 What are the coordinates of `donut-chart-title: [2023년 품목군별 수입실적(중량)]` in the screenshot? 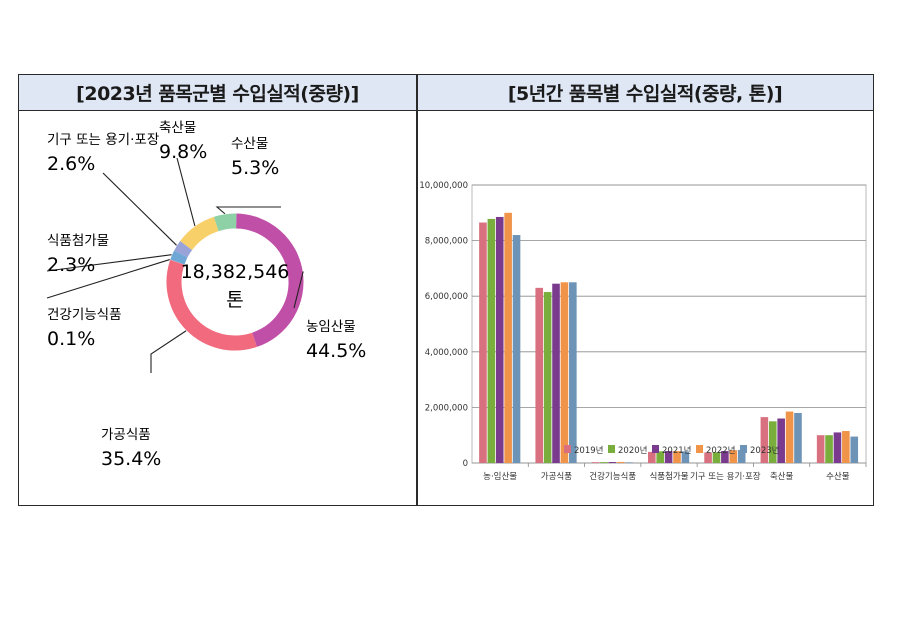 It's located at (217, 93).